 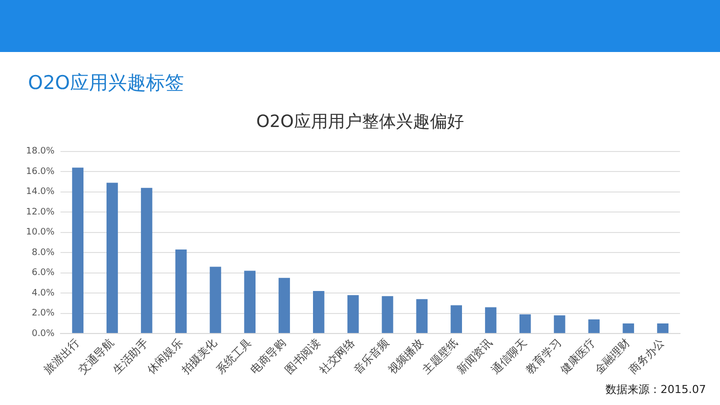 I want to click on chart-title: O2O应用兴趣标签, so click(x=106, y=83).